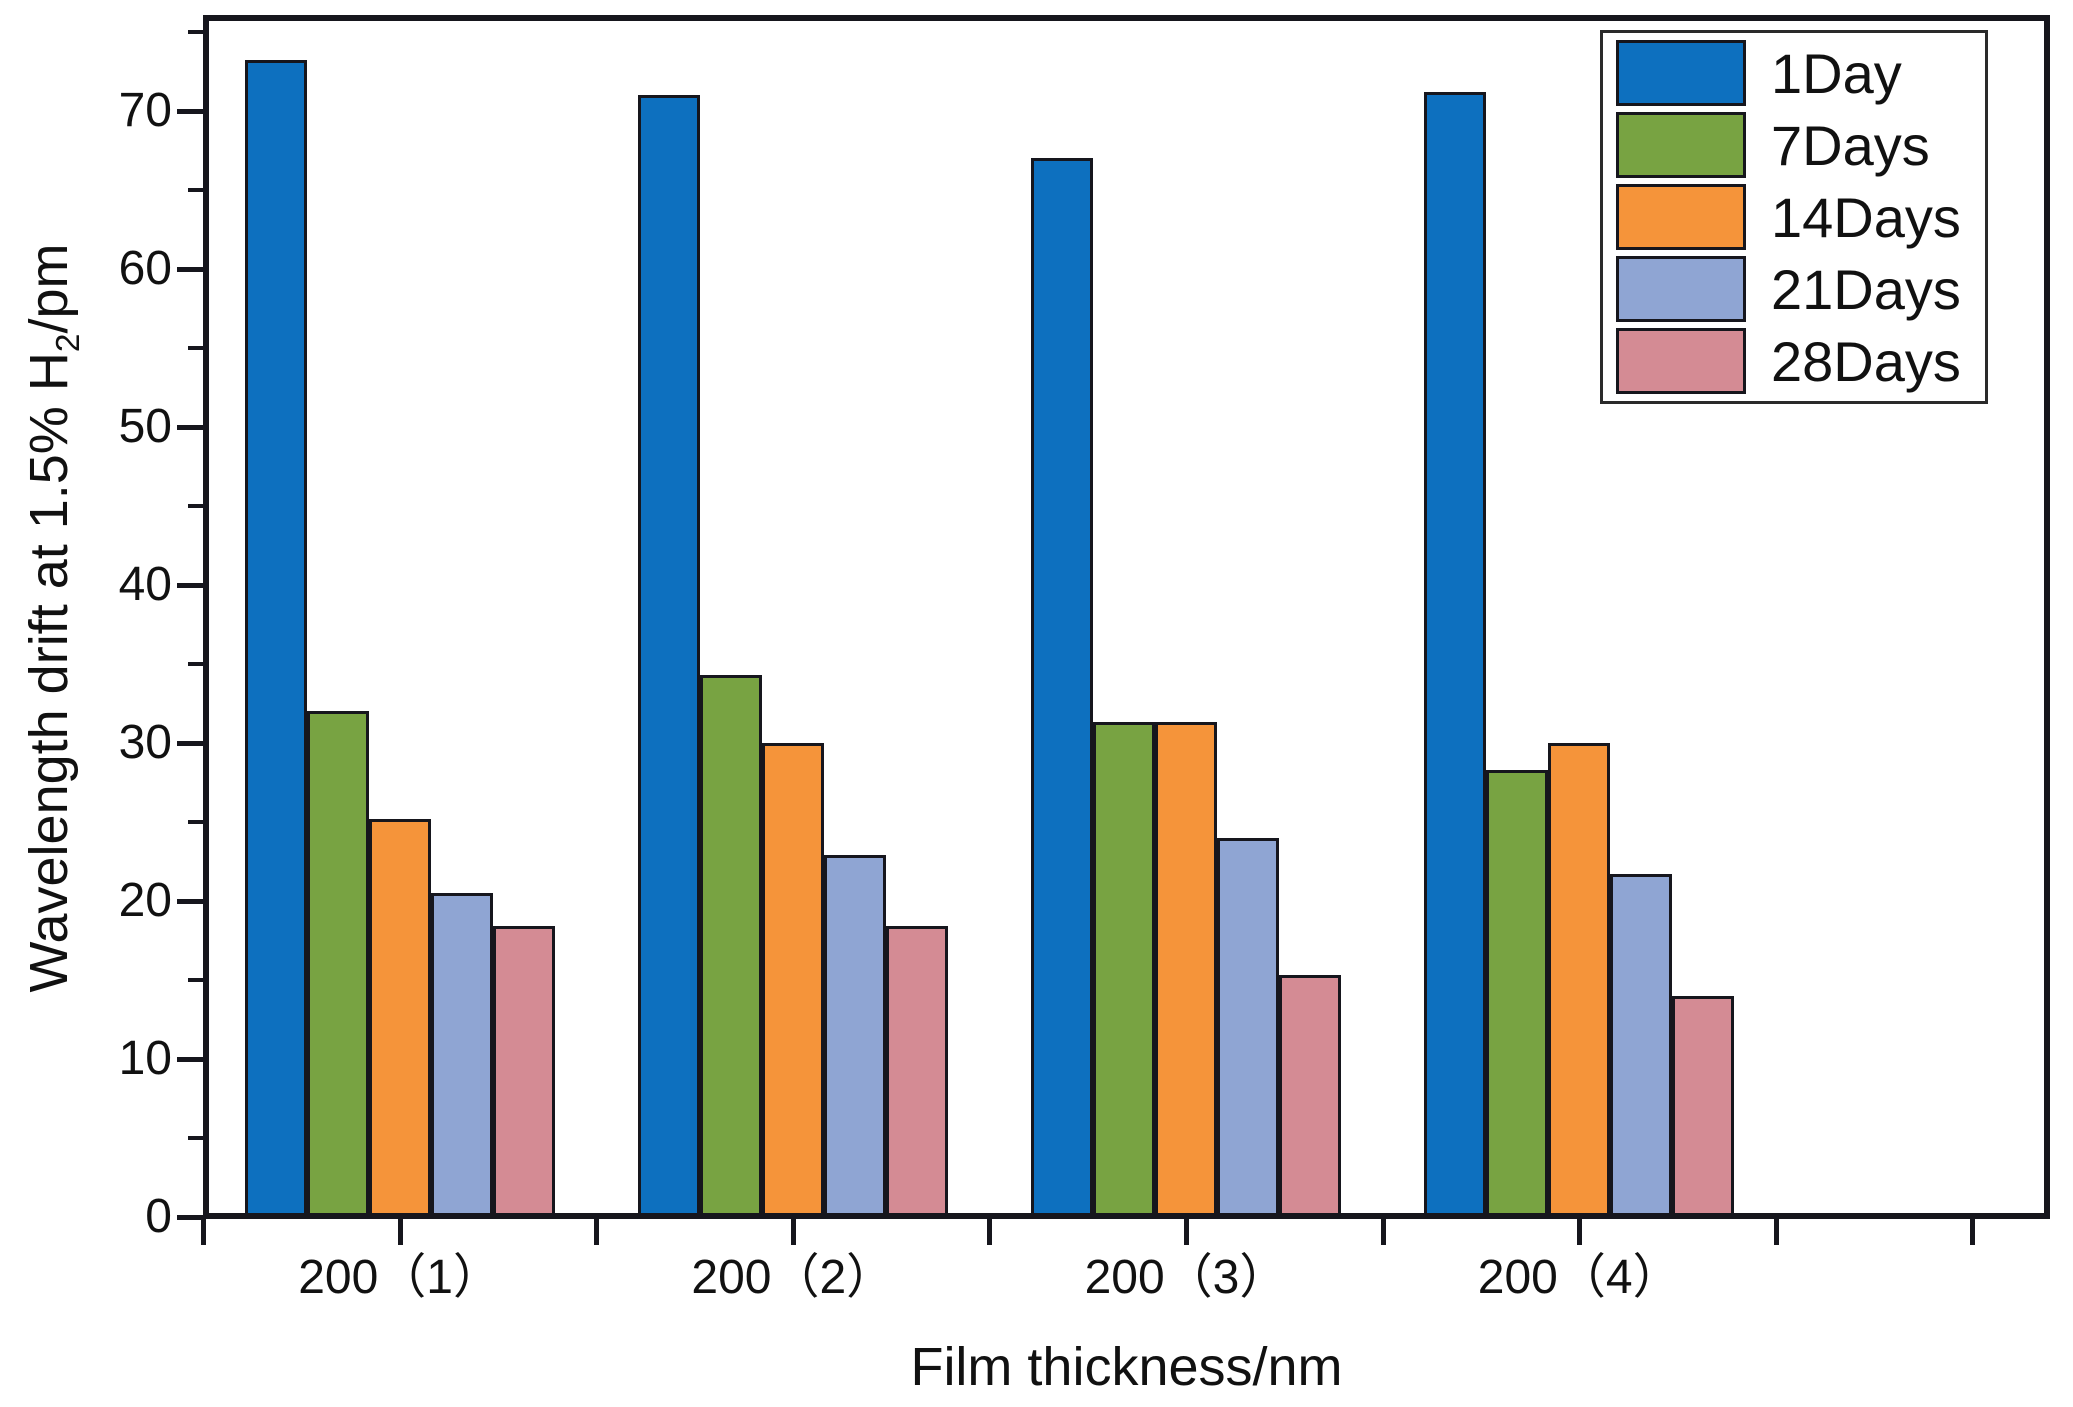  What do you see at coordinates (855, 1037) in the screenshot?
I see `bar-21days-group2` at bounding box center [855, 1037].